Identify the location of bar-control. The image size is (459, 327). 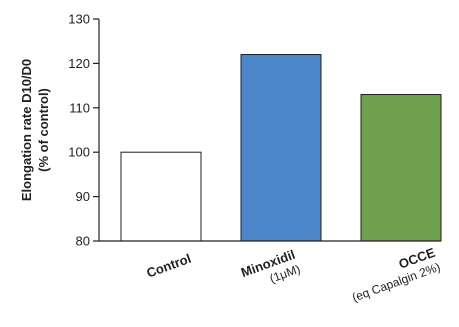
(161, 196).